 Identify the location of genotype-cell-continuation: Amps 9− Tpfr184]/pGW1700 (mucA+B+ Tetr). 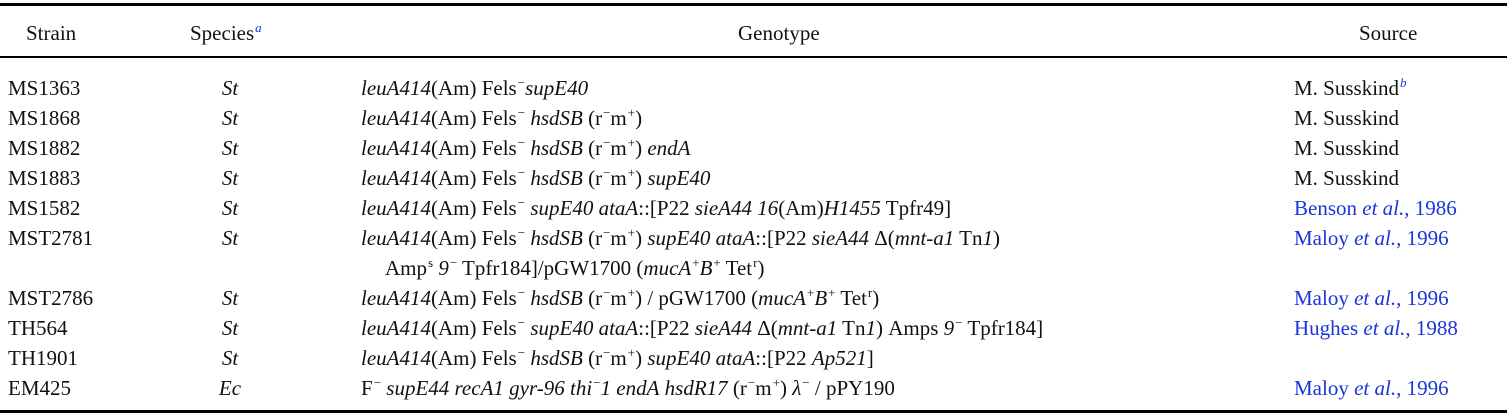
(575, 267).